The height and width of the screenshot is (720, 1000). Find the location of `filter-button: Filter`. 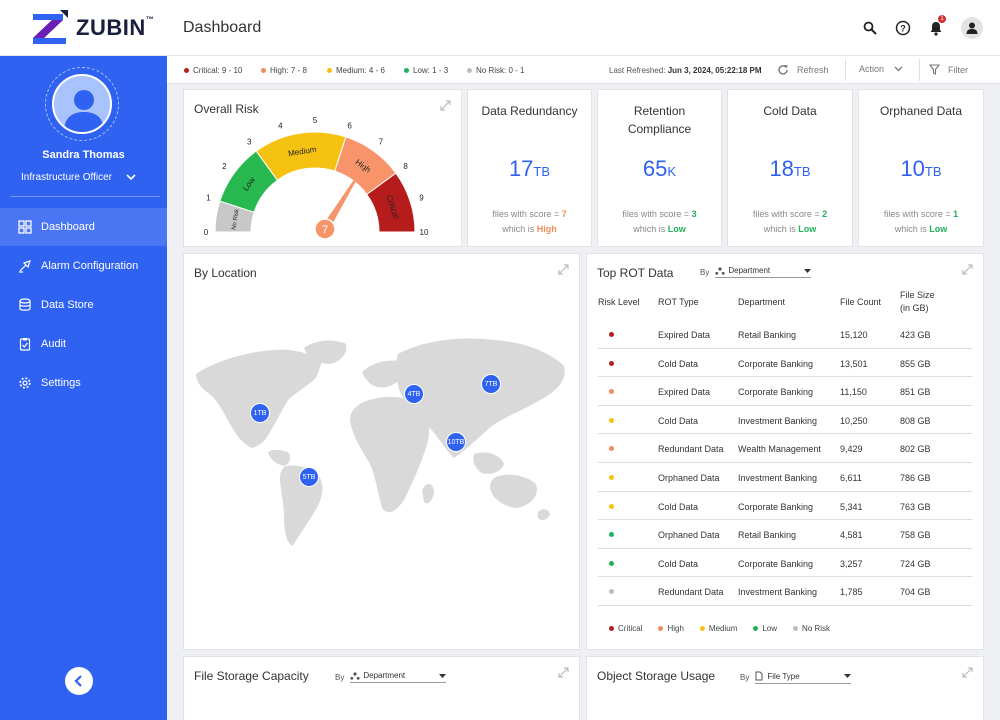

filter-button: Filter is located at coordinates (948, 69).